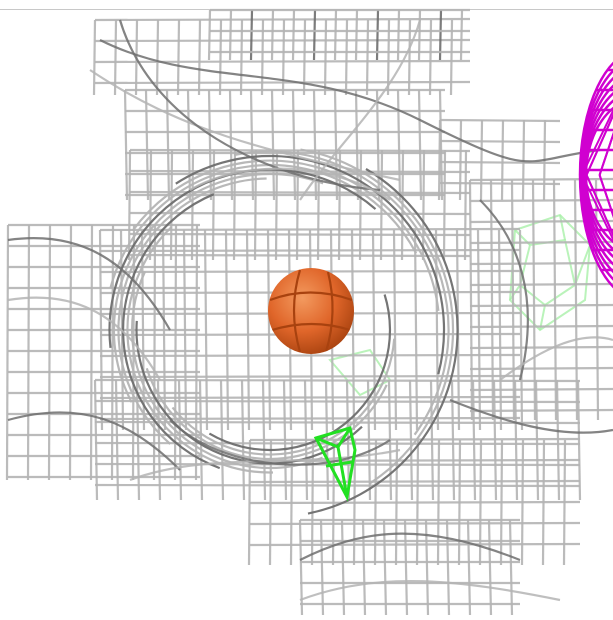 The image size is (613, 620). Describe the element at coordinates (335, 464) in the screenshot. I see `green-mesh-fragment` at that location.